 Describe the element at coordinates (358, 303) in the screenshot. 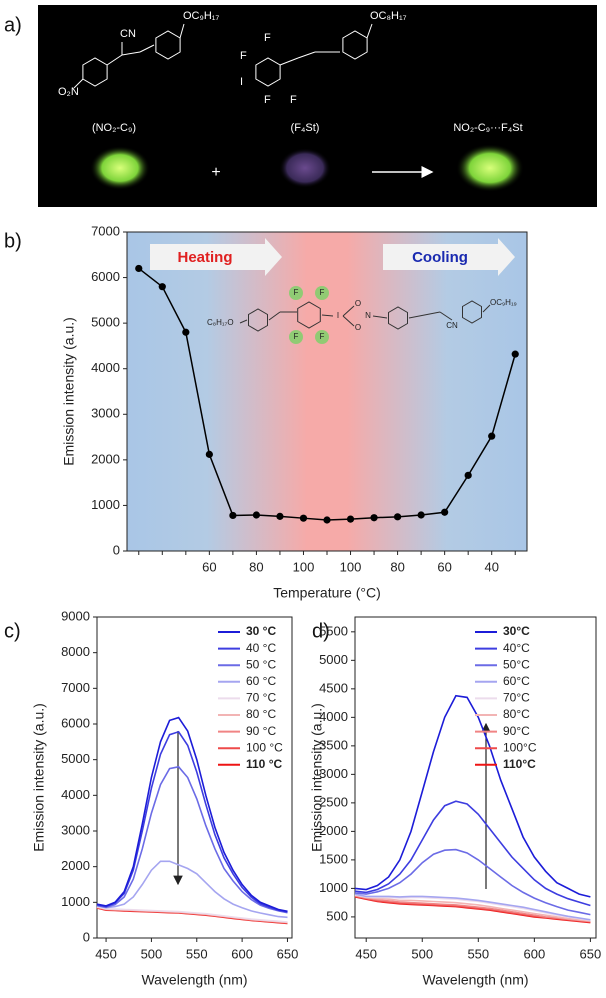

I see `chem-label: O` at that location.